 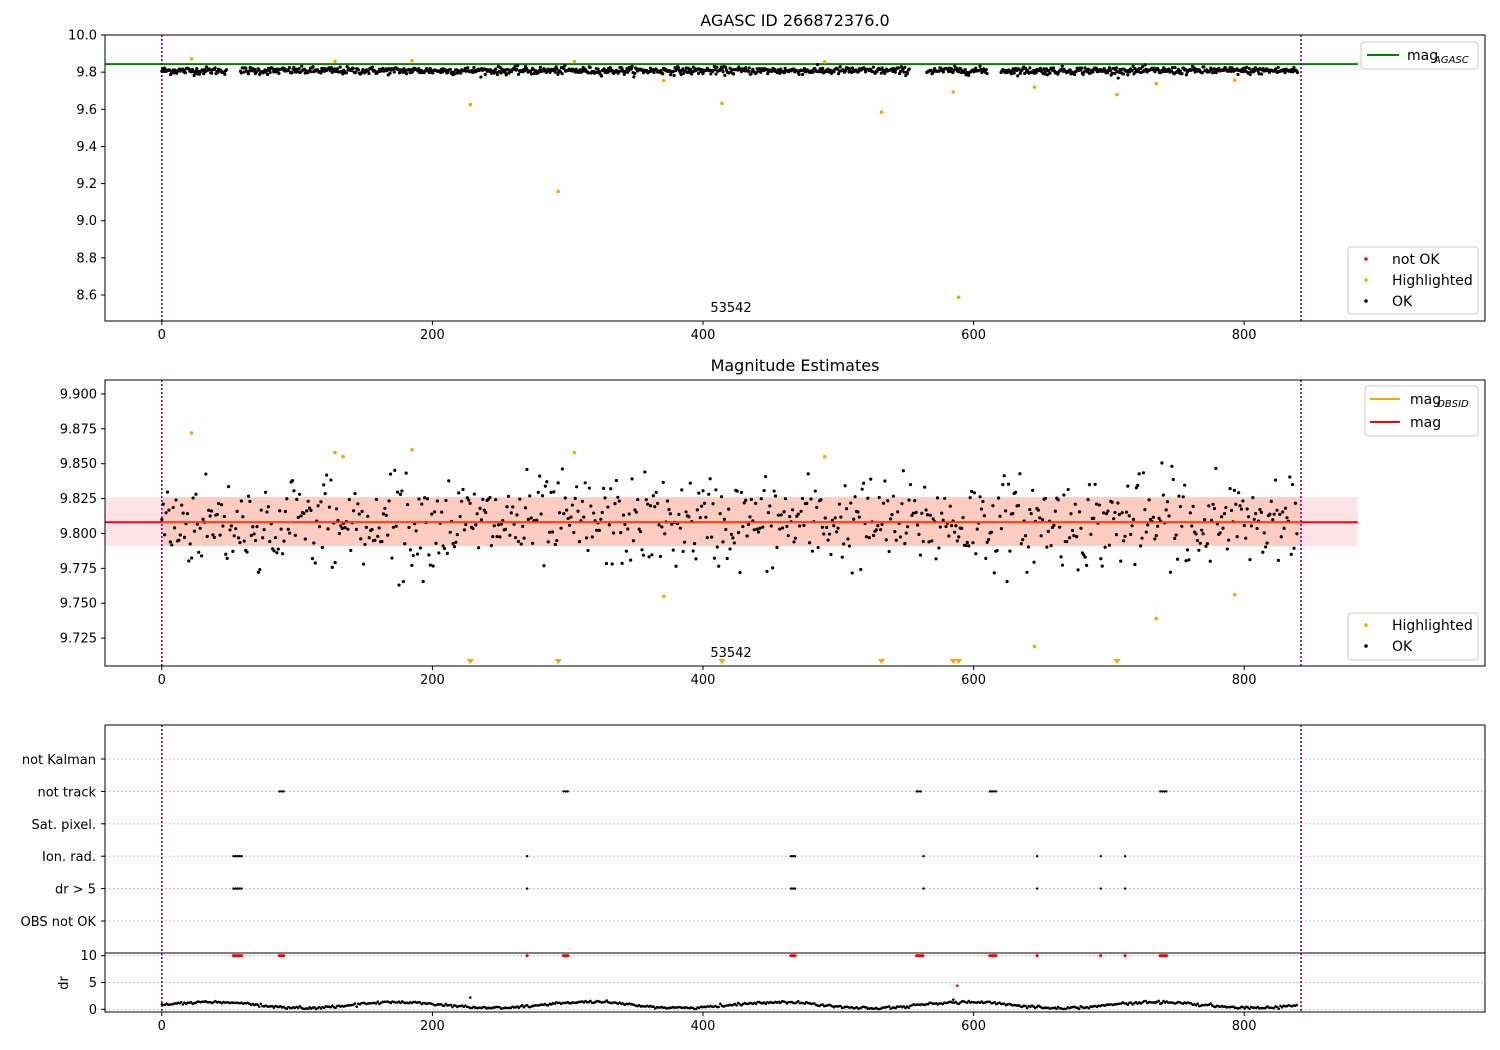 I want to click on x-tick-label: 200, so click(x=432, y=335).